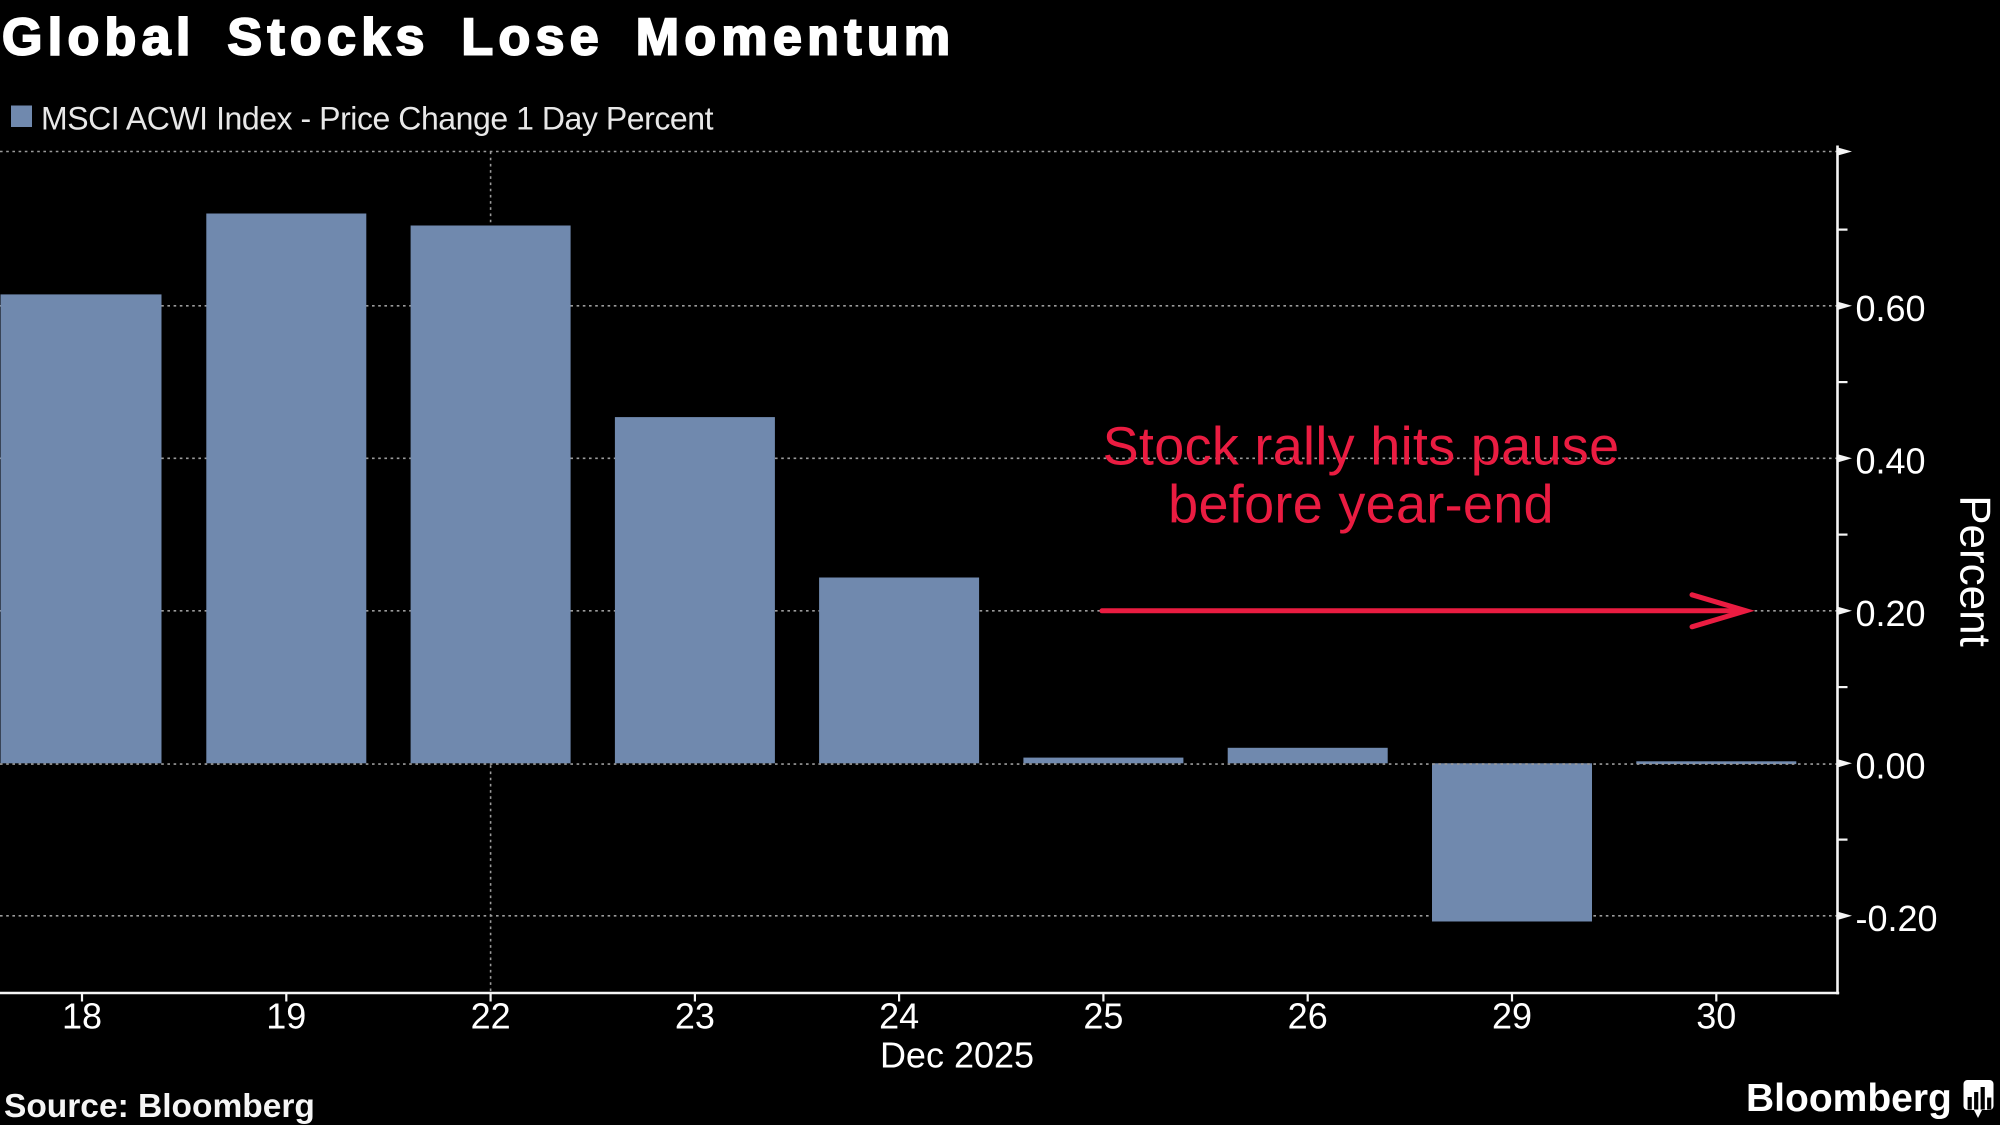 This screenshot has width=2000, height=1125. I want to click on svg-text: 24, so click(899, 1016).